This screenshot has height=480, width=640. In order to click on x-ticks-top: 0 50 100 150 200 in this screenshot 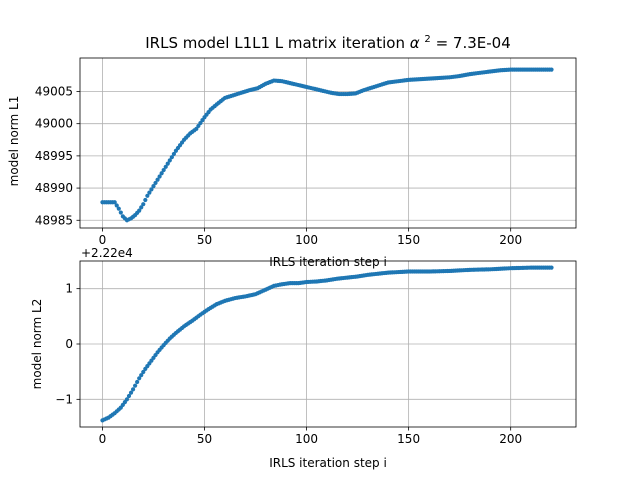, I will do `click(310, 237)`.